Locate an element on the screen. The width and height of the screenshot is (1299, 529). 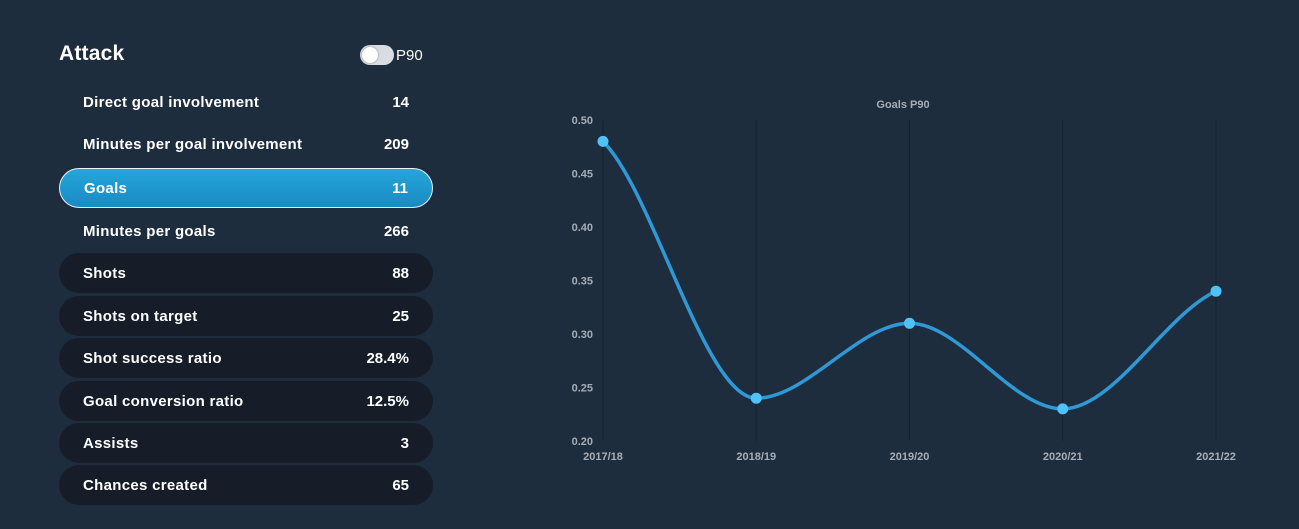
stat-label: Goals is located at coordinates (106, 188).